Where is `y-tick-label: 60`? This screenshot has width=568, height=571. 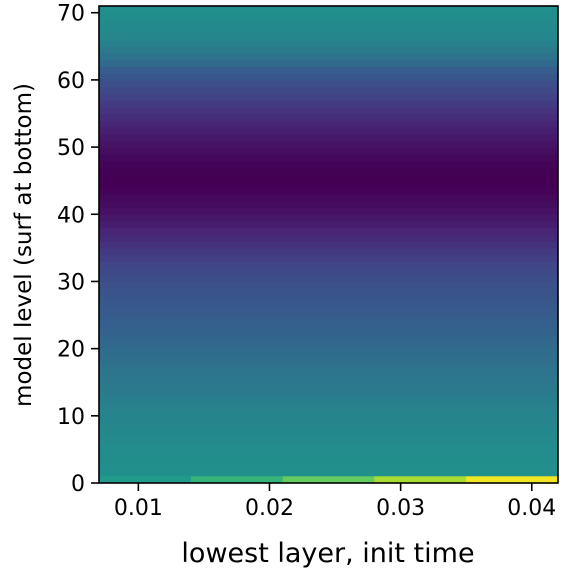
y-tick-label: 60 is located at coordinates (71, 81).